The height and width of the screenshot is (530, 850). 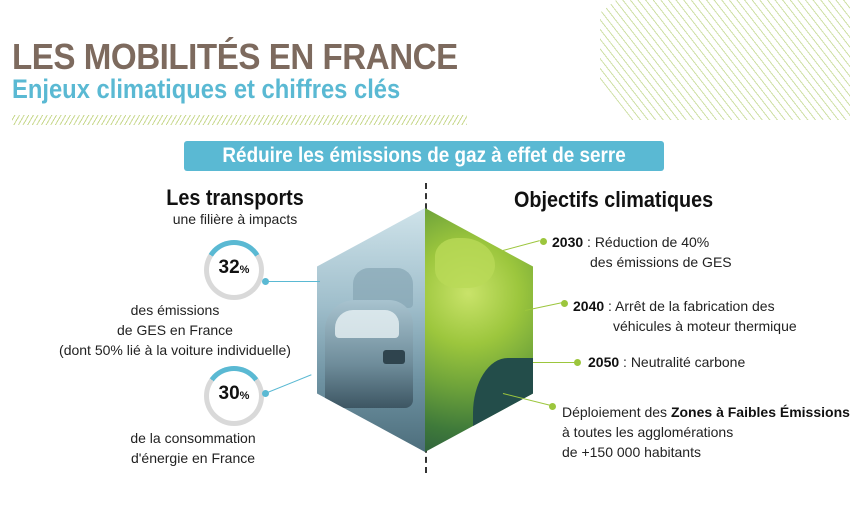 What do you see at coordinates (193, 438) in the screenshot?
I see `stat-line: de la consommation` at bounding box center [193, 438].